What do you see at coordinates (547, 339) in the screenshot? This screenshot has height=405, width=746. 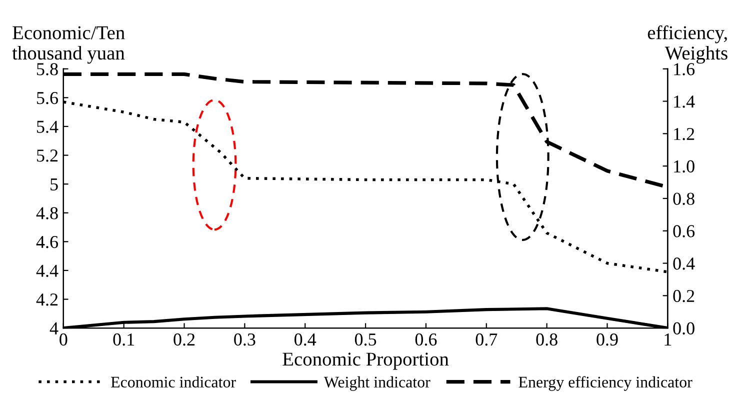 I see `x-tick-label: 0.8` at bounding box center [547, 339].